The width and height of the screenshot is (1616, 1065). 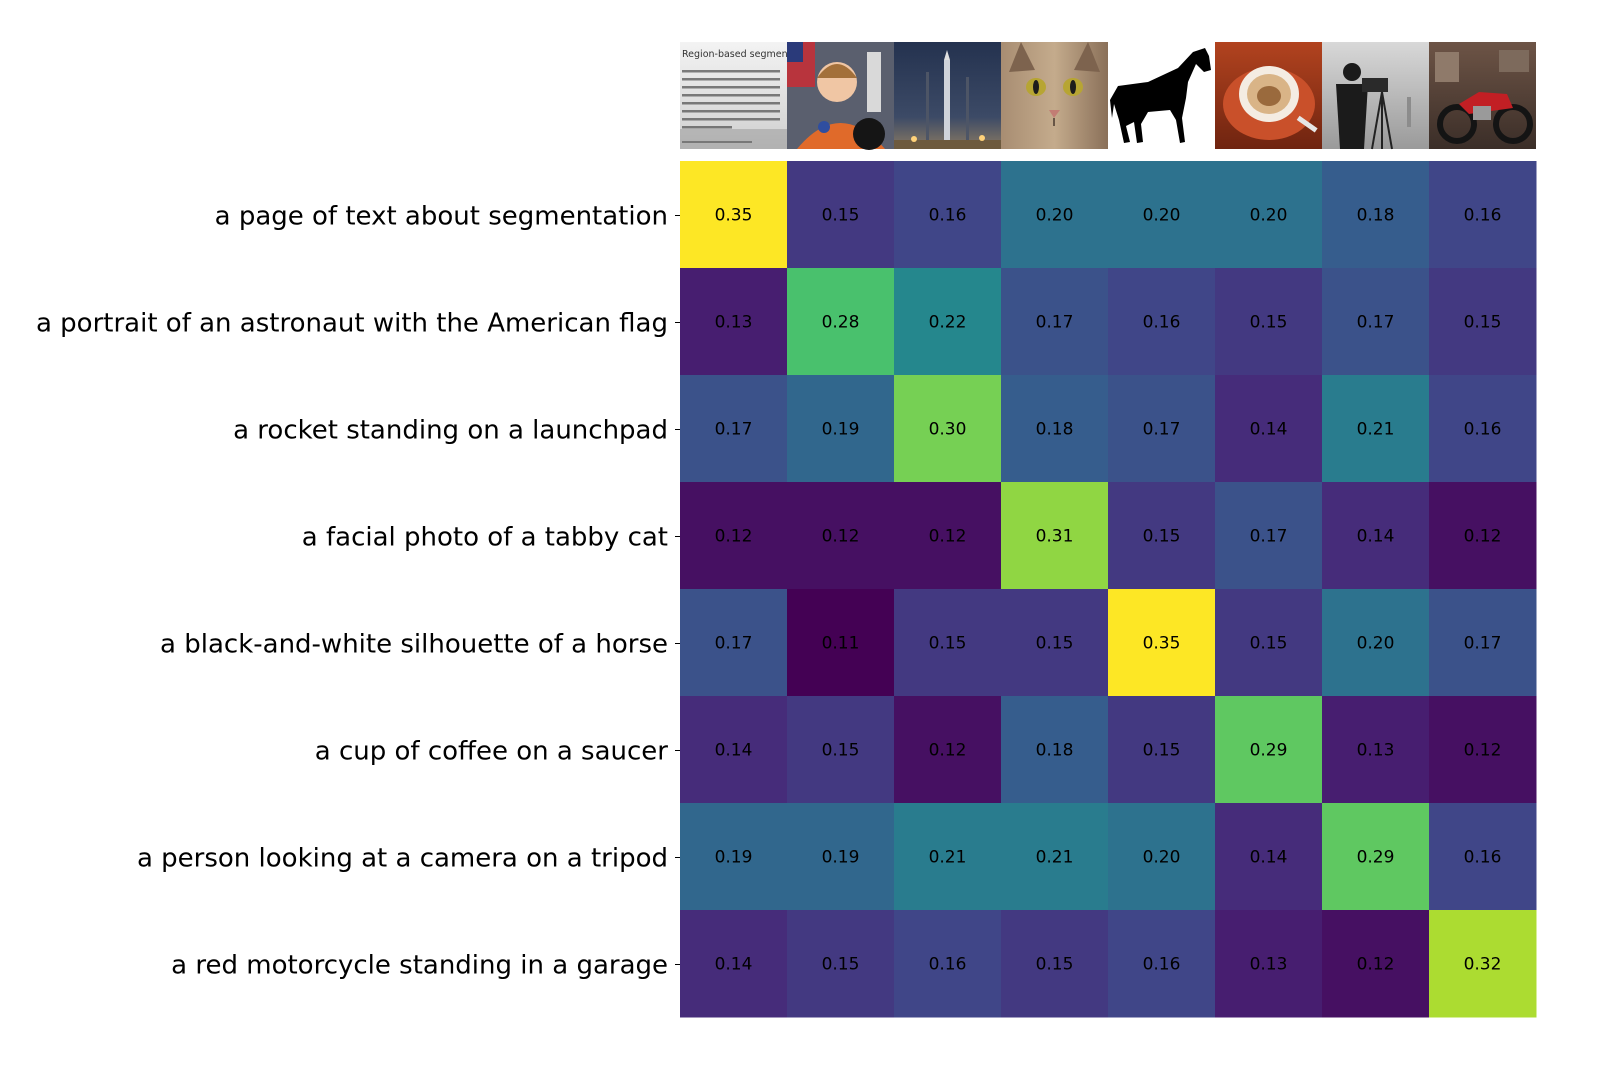 I want to click on cell-value-label: 0.21, so click(x=1376, y=430).